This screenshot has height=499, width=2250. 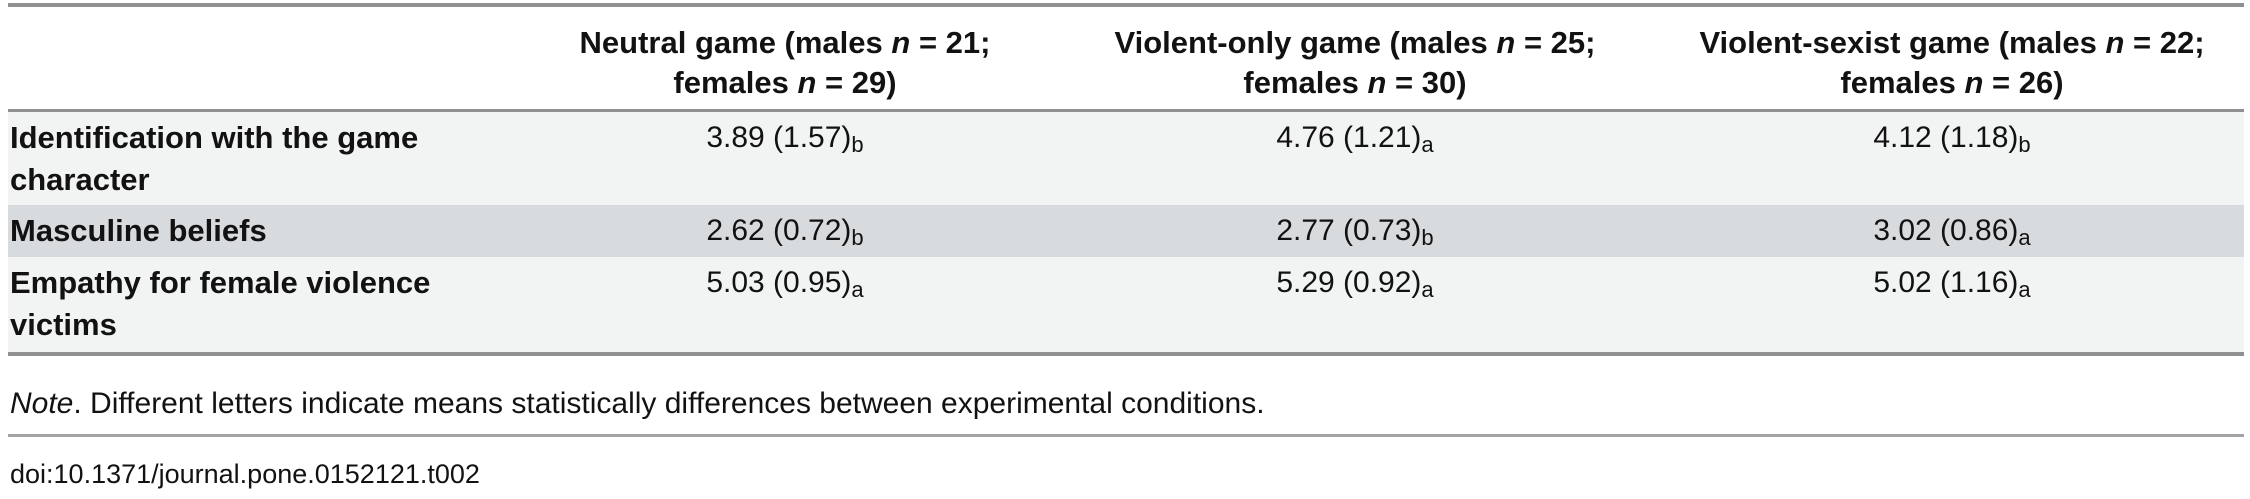 I want to click on stat-cell: 5.02 (1.16)a, so click(x=1952, y=283).